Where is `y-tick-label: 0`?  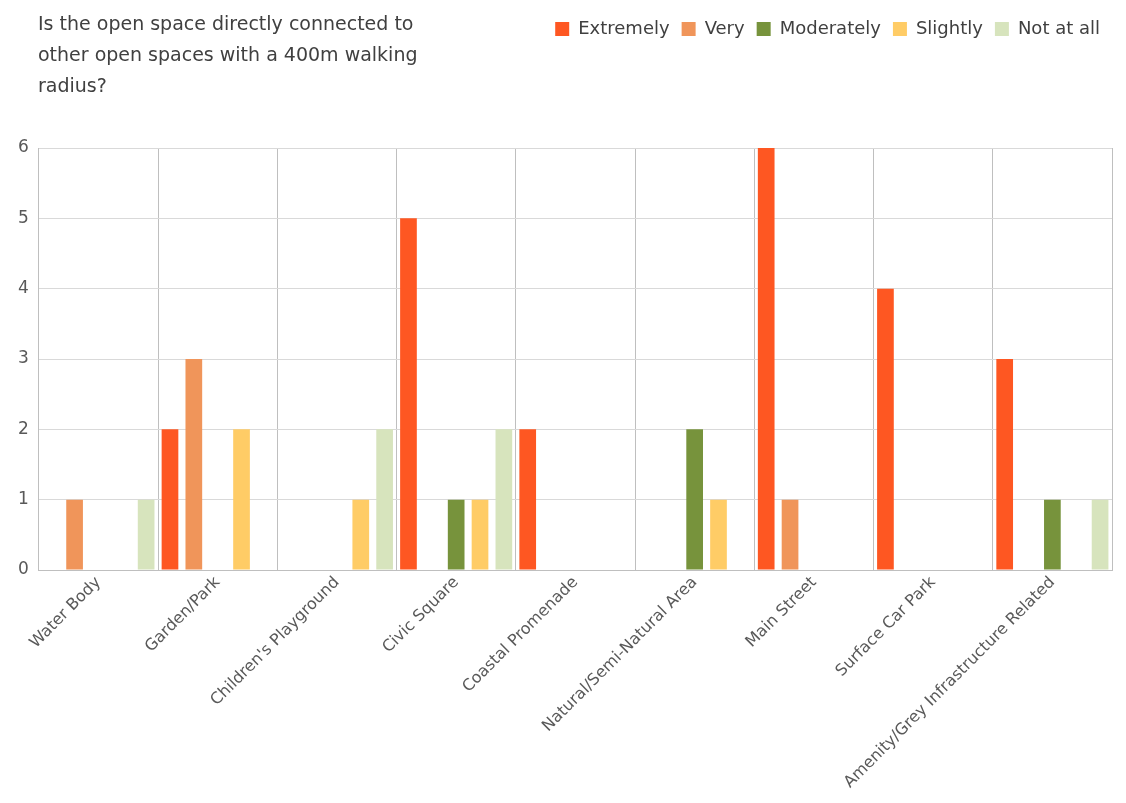 y-tick-label: 0 is located at coordinates (23, 568).